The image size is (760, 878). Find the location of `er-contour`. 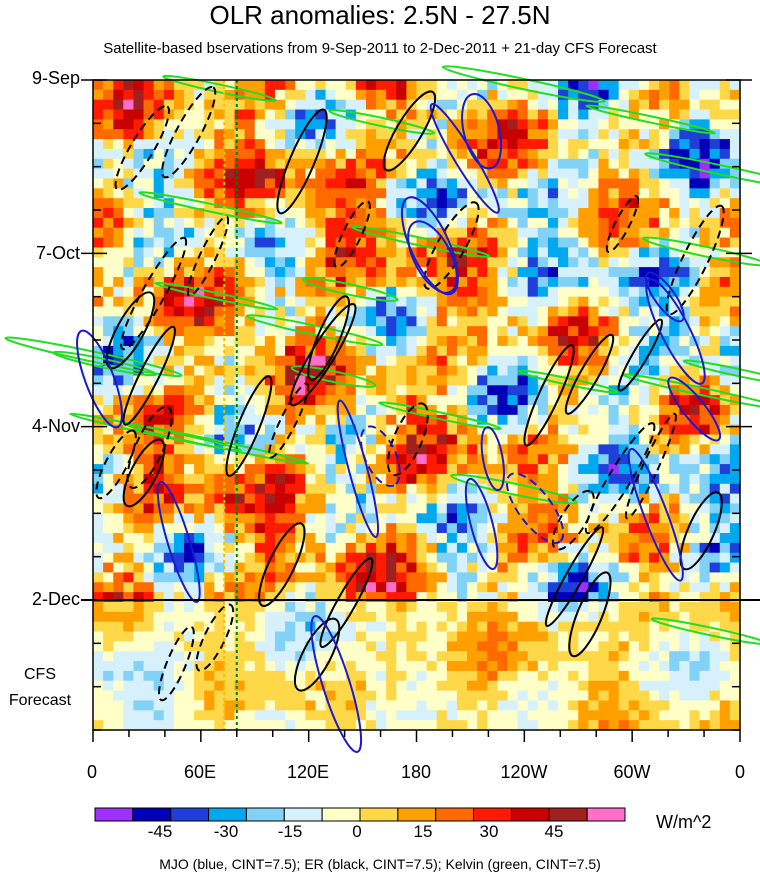

er-contour is located at coordinates (622, 224).